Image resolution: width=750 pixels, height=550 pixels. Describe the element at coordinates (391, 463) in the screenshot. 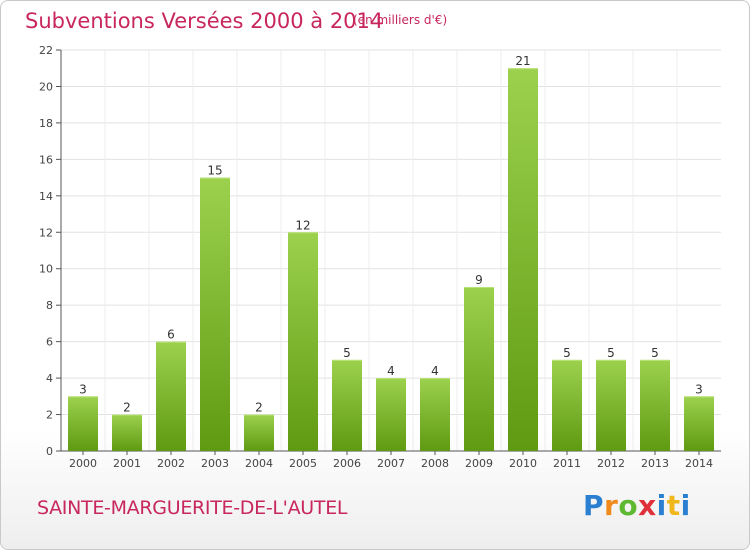

I see `x-tick-label: 2007` at that location.